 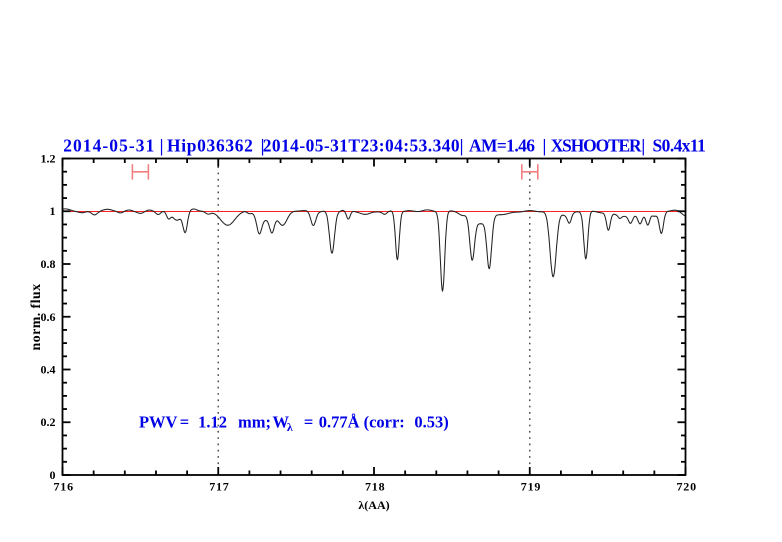 What do you see at coordinates (109, 146) in the screenshot?
I see `svg-text: 2014-05-31` at bounding box center [109, 146].